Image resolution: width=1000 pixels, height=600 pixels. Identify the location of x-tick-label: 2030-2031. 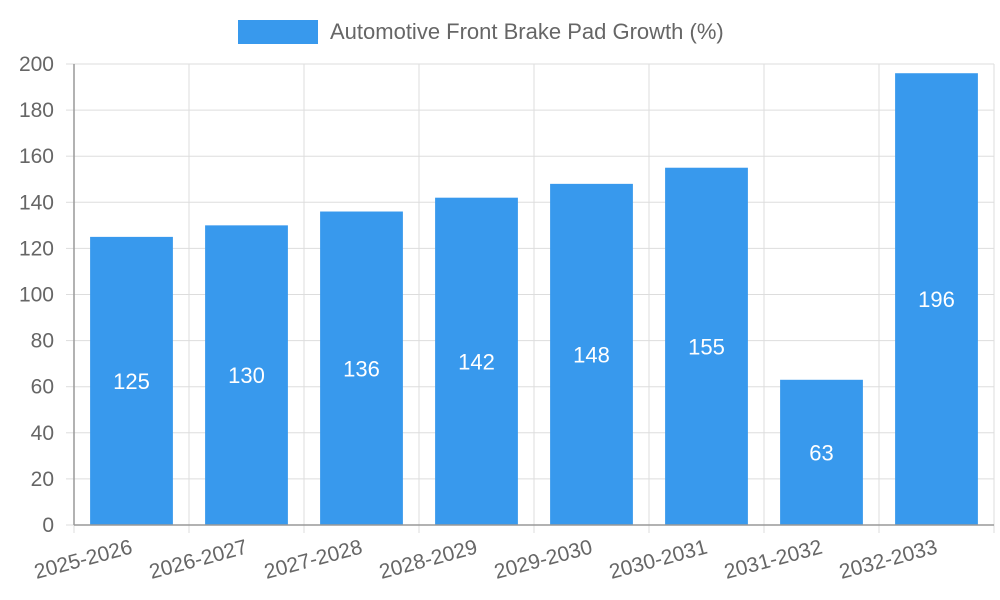
(658, 560).